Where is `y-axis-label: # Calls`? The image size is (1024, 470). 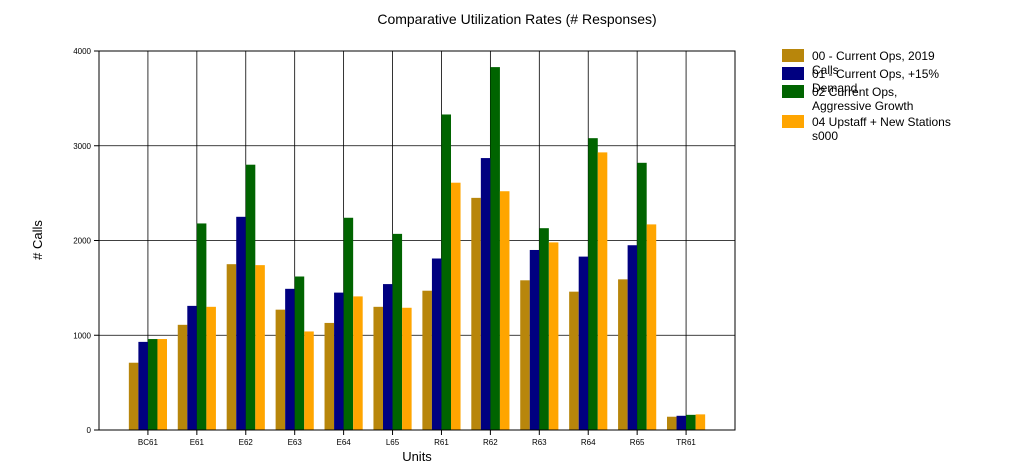 y-axis-label: # Calls is located at coordinates (37, 240).